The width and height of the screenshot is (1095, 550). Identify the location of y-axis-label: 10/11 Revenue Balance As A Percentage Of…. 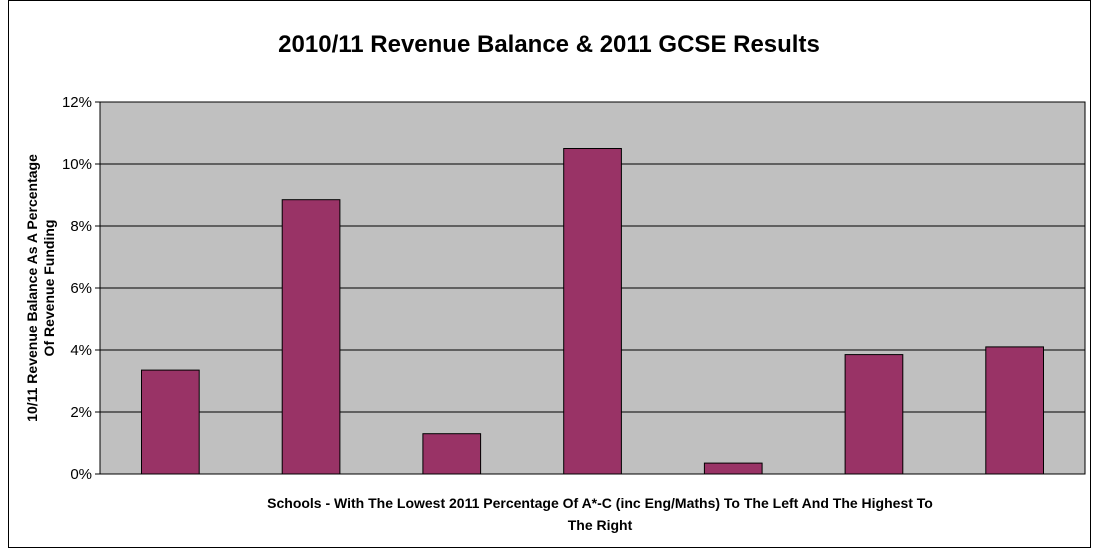
(40, 288).